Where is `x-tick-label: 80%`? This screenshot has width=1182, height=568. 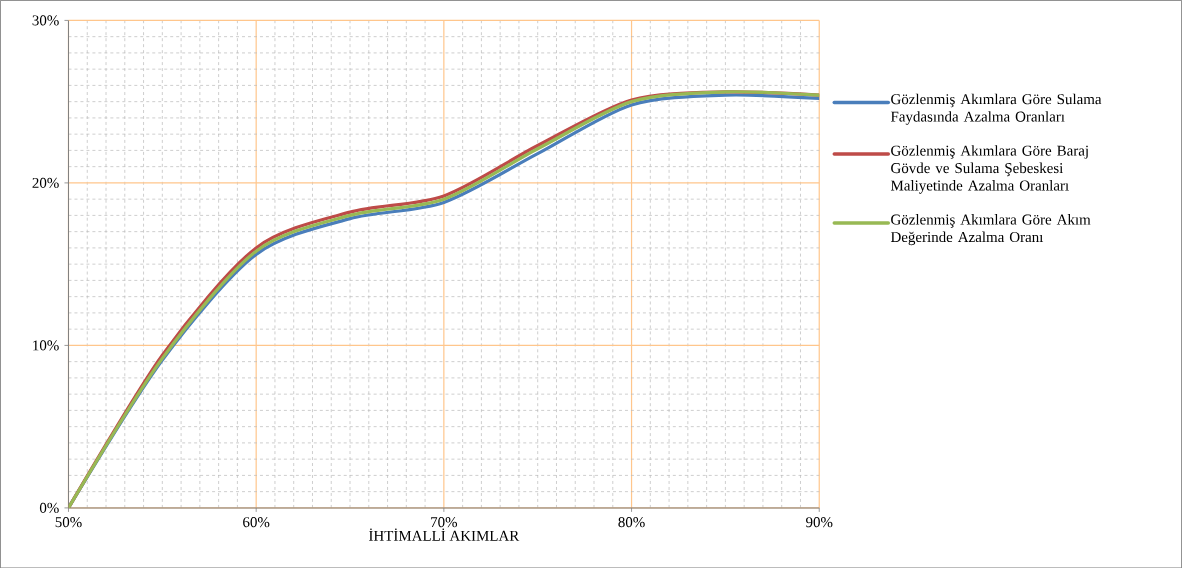 x-tick-label: 80% is located at coordinates (631, 522).